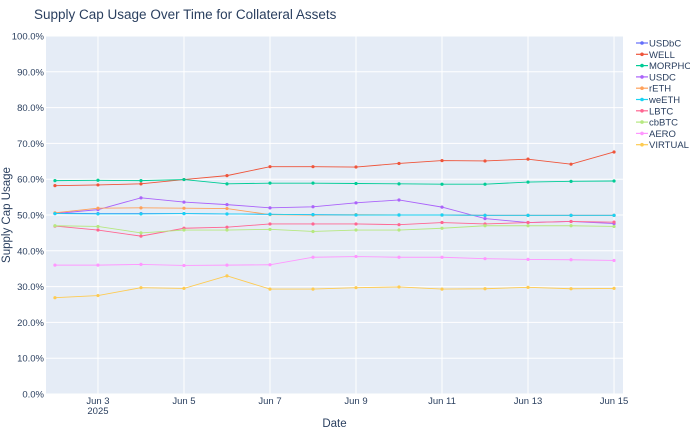 This screenshot has width=690, height=431. What do you see at coordinates (656, 77) in the screenshot?
I see `legend-item-usdc: USDC` at bounding box center [656, 77].